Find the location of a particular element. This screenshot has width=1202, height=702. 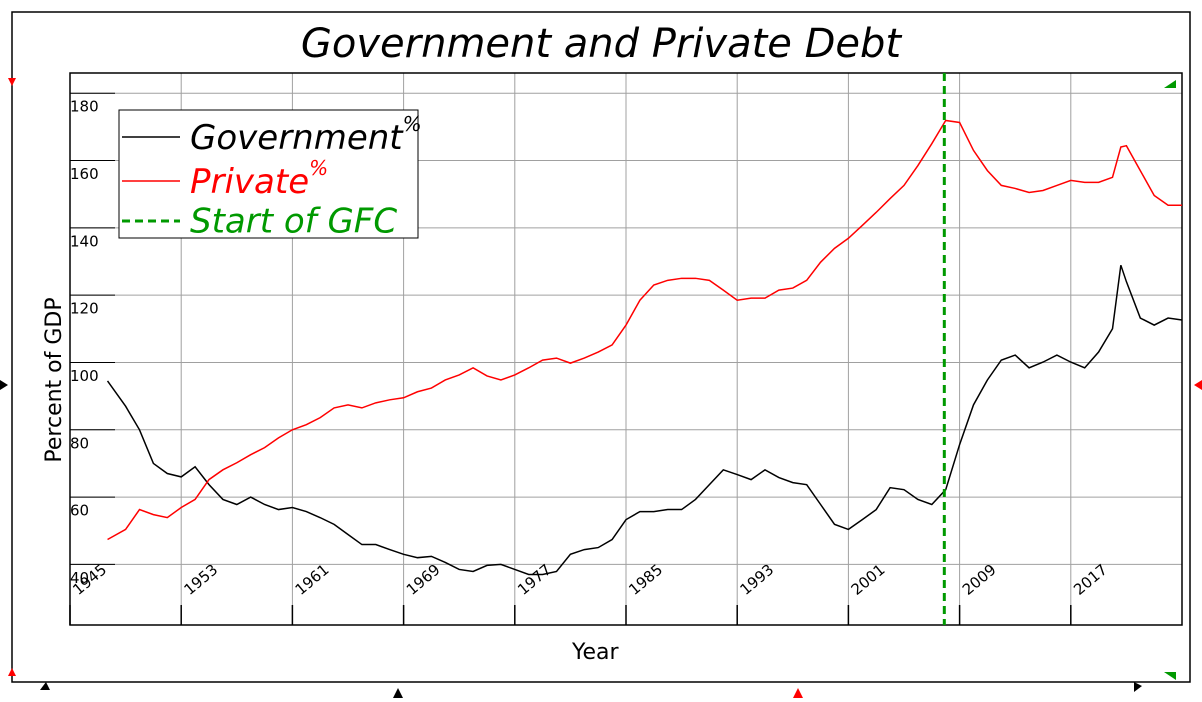

y-axis-title: Percent of GDP is located at coordinates (54, 379).